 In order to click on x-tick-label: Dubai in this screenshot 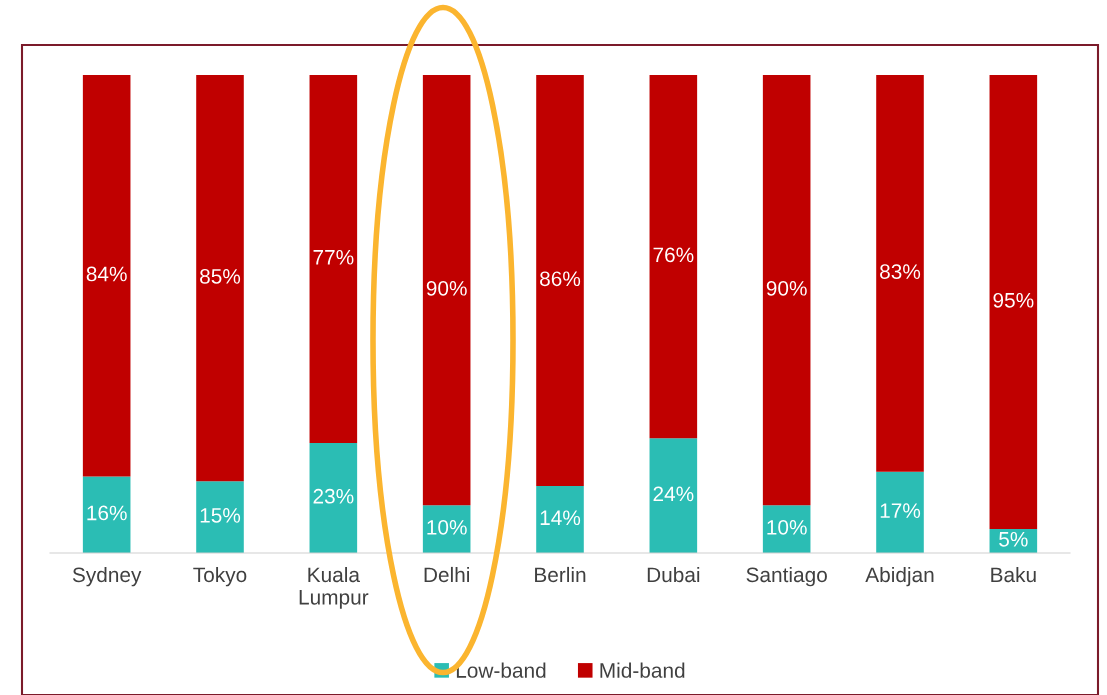, I will do `click(673, 574)`.